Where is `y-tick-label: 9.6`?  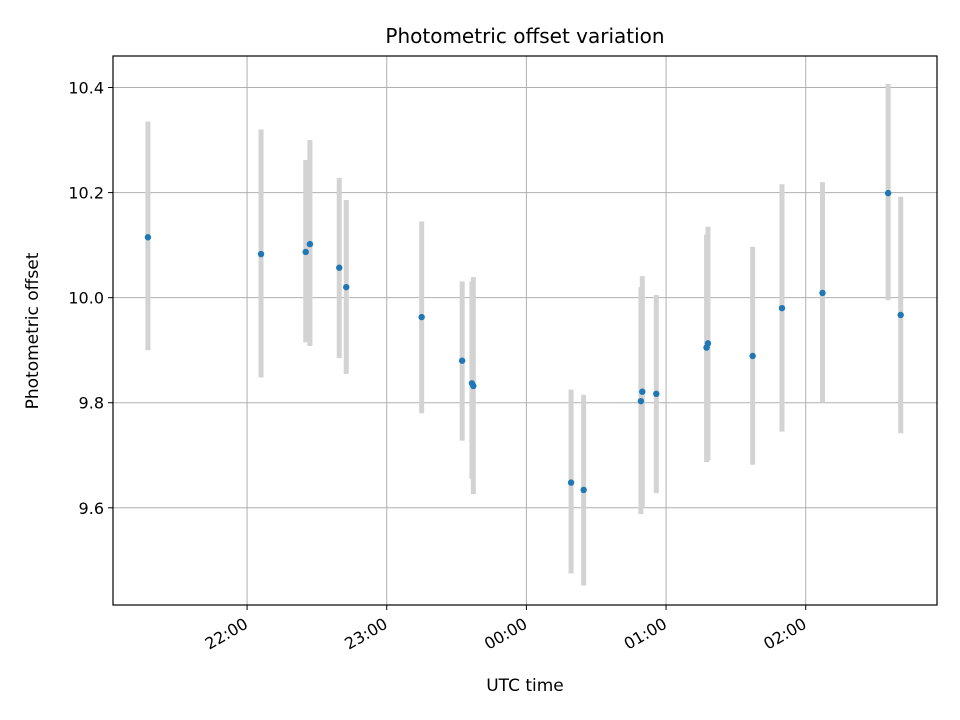
y-tick-label: 9.6 is located at coordinates (91, 508).